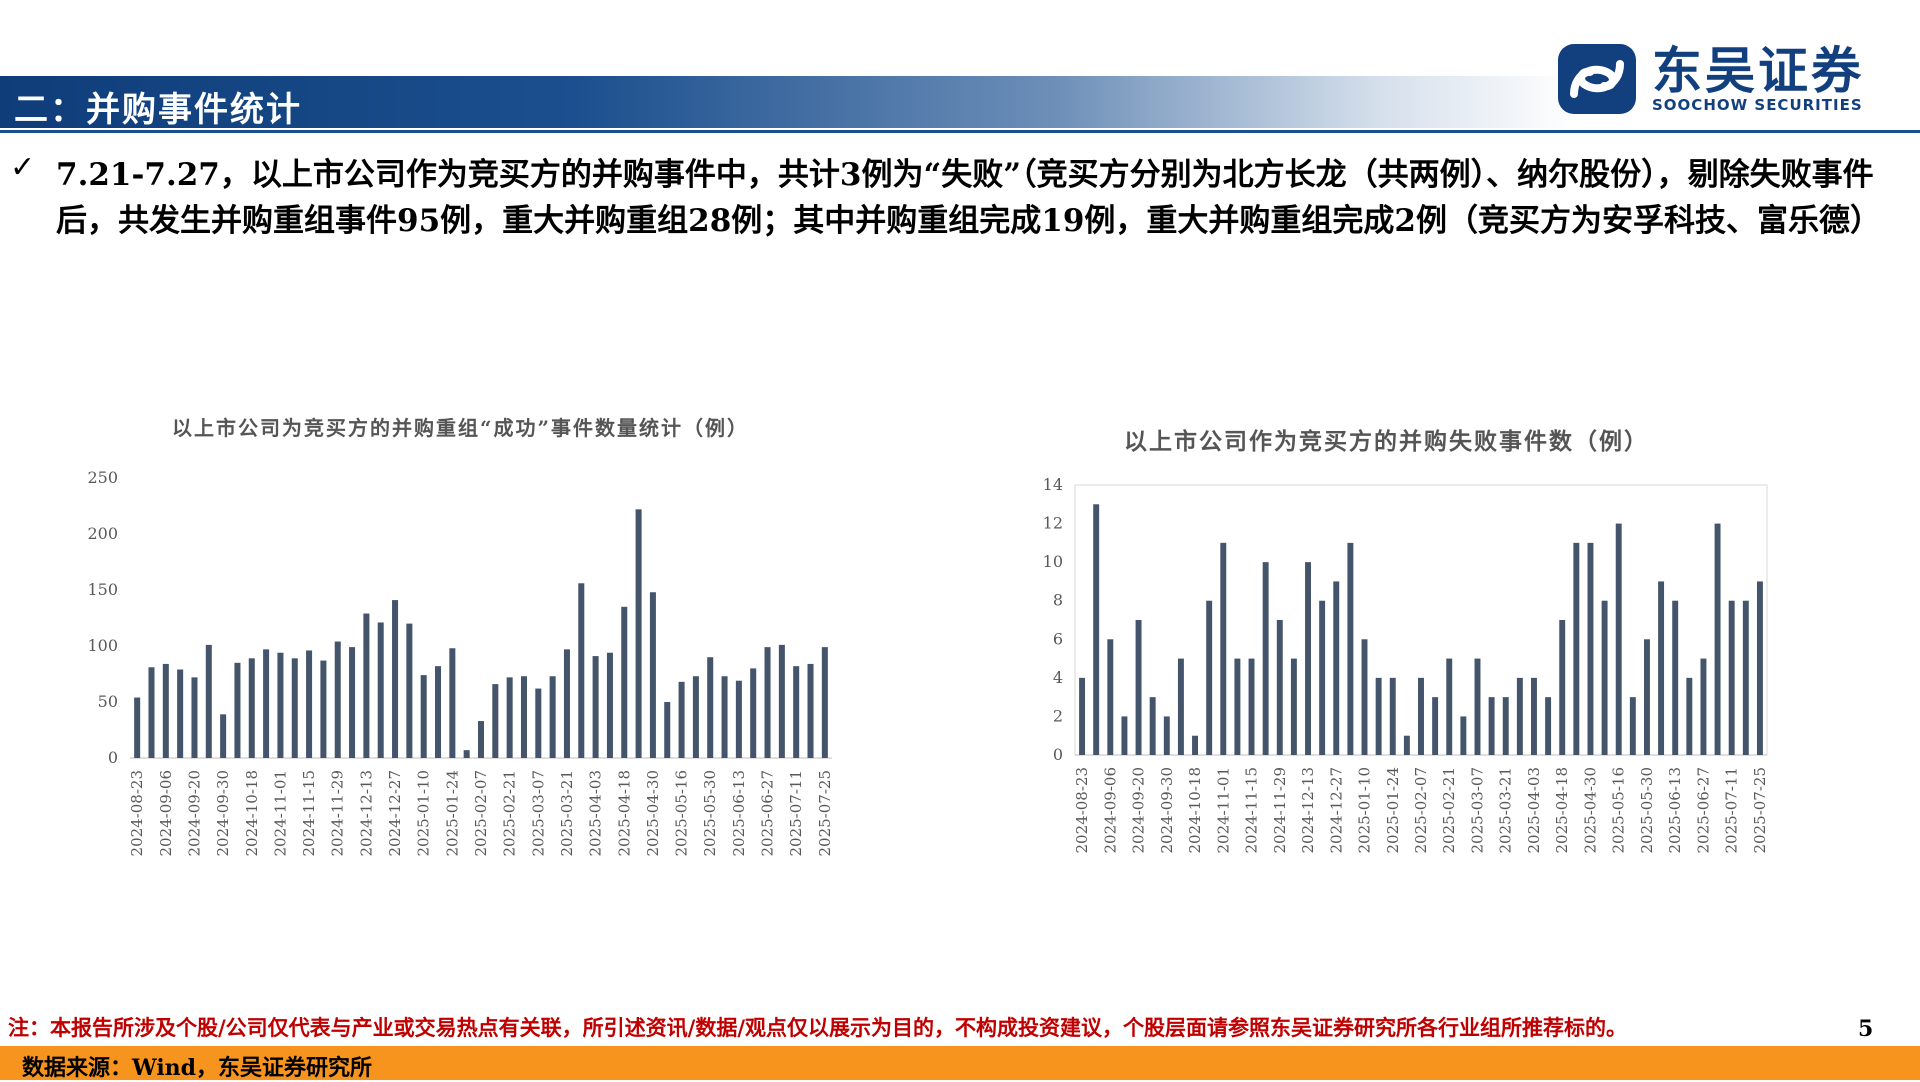 This screenshot has height=1082, width=1920. I want to click on x-tick-label: 2025-02-21, so click(510, 813).